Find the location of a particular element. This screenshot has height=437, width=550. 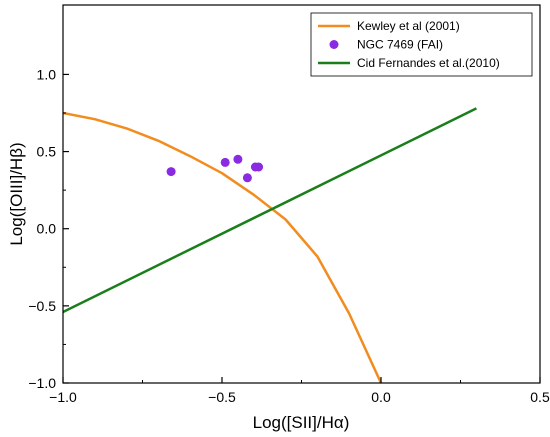

y-axis: −1.0 −0.5 0.0 0.5 1.0 is located at coordinates (48, 228).